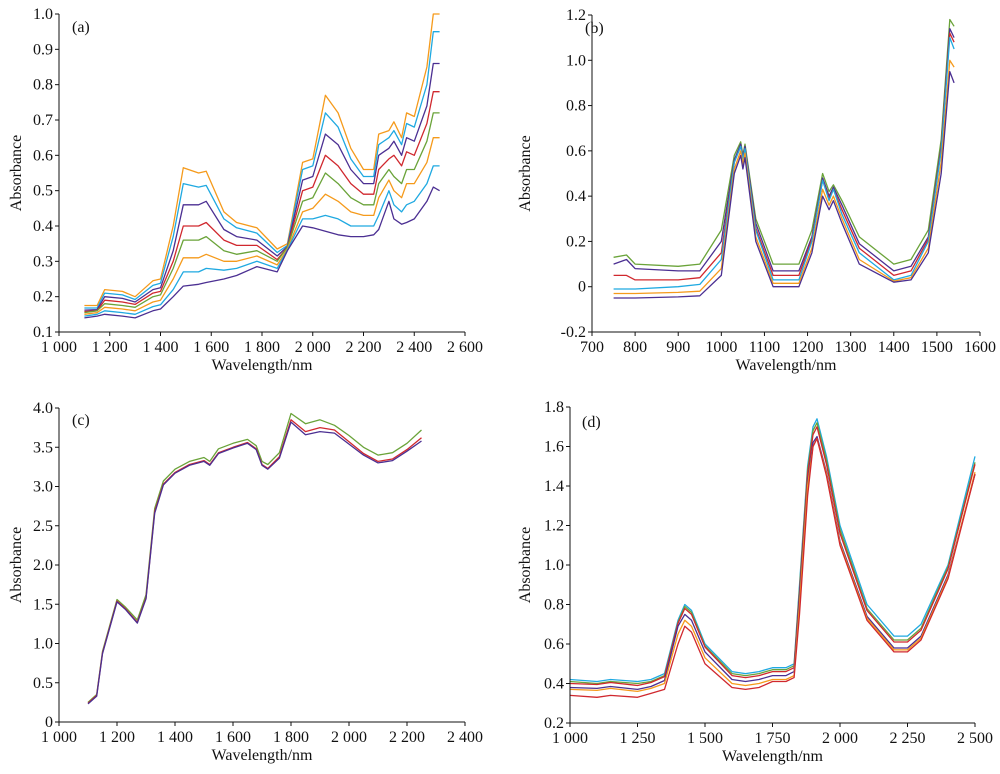 This screenshot has width=1000, height=774. What do you see at coordinates (937, 347) in the screenshot?
I see `x-tick-label: 1500` at bounding box center [937, 347].